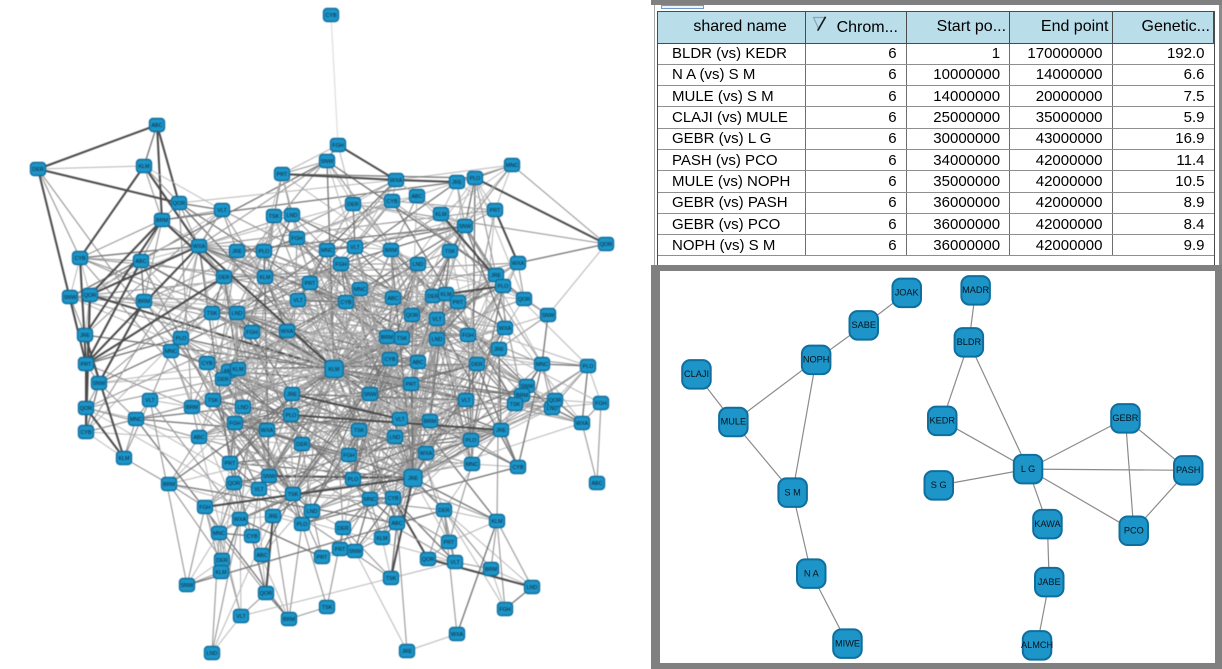  Describe the element at coordinates (1028, 469) in the screenshot. I see `svg-text: L G` at that location.